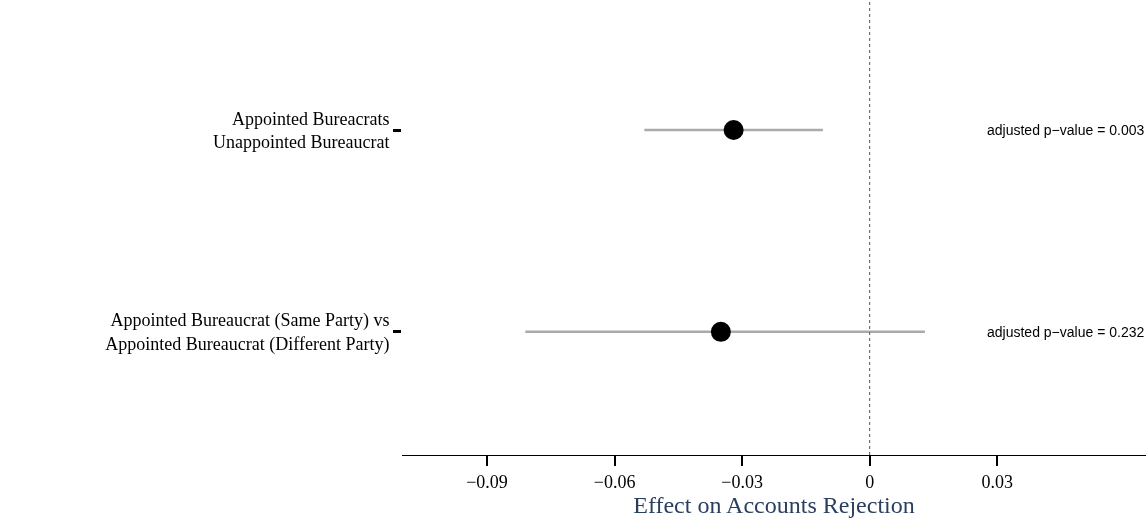 This screenshot has width=1146, height=525. Describe the element at coordinates (301, 130) in the screenshot. I see `y-tick-label: Appointed Bureacrats Unappointed Bureaucrat` at that location.